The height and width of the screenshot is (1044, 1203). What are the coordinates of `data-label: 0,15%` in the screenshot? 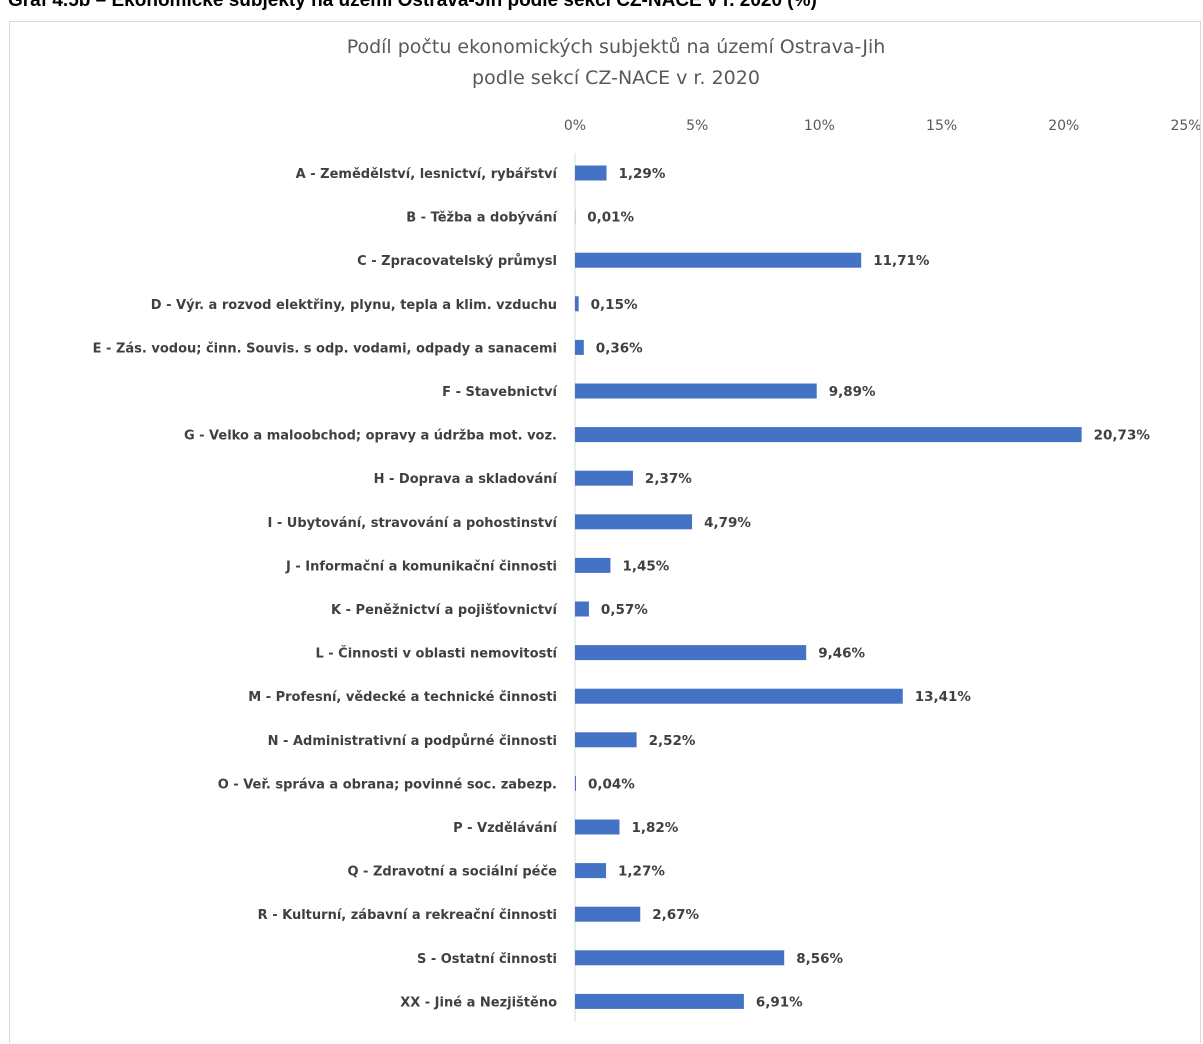 It's located at (614, 305).